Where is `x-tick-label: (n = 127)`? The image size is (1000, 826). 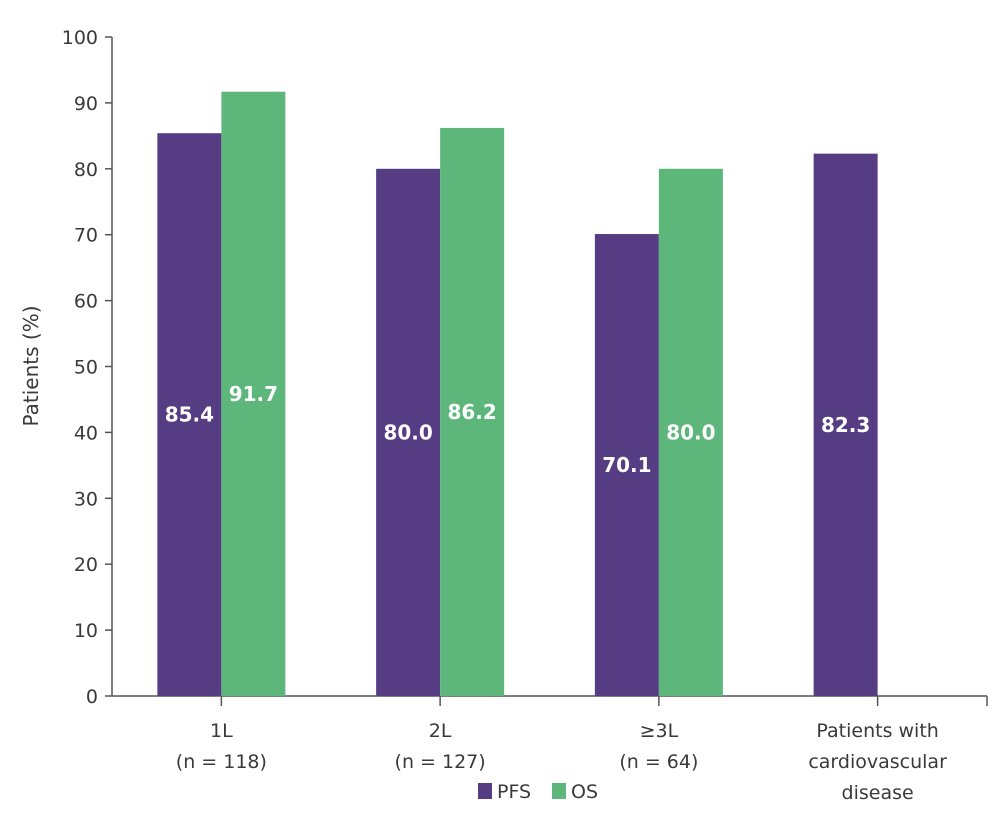 x-tick-label: (n = 127) is located at coordinates (440, 762).